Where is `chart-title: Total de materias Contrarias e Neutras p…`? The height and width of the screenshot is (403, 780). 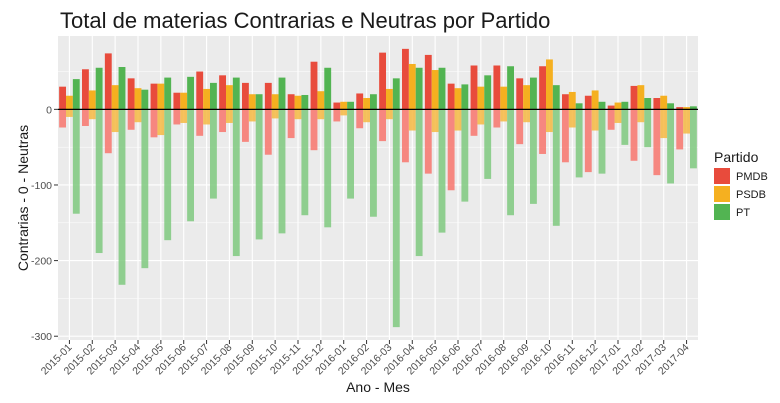 chart-title: Total de materias Contrarias e Neutras p… is located at coordinates (305, 20).